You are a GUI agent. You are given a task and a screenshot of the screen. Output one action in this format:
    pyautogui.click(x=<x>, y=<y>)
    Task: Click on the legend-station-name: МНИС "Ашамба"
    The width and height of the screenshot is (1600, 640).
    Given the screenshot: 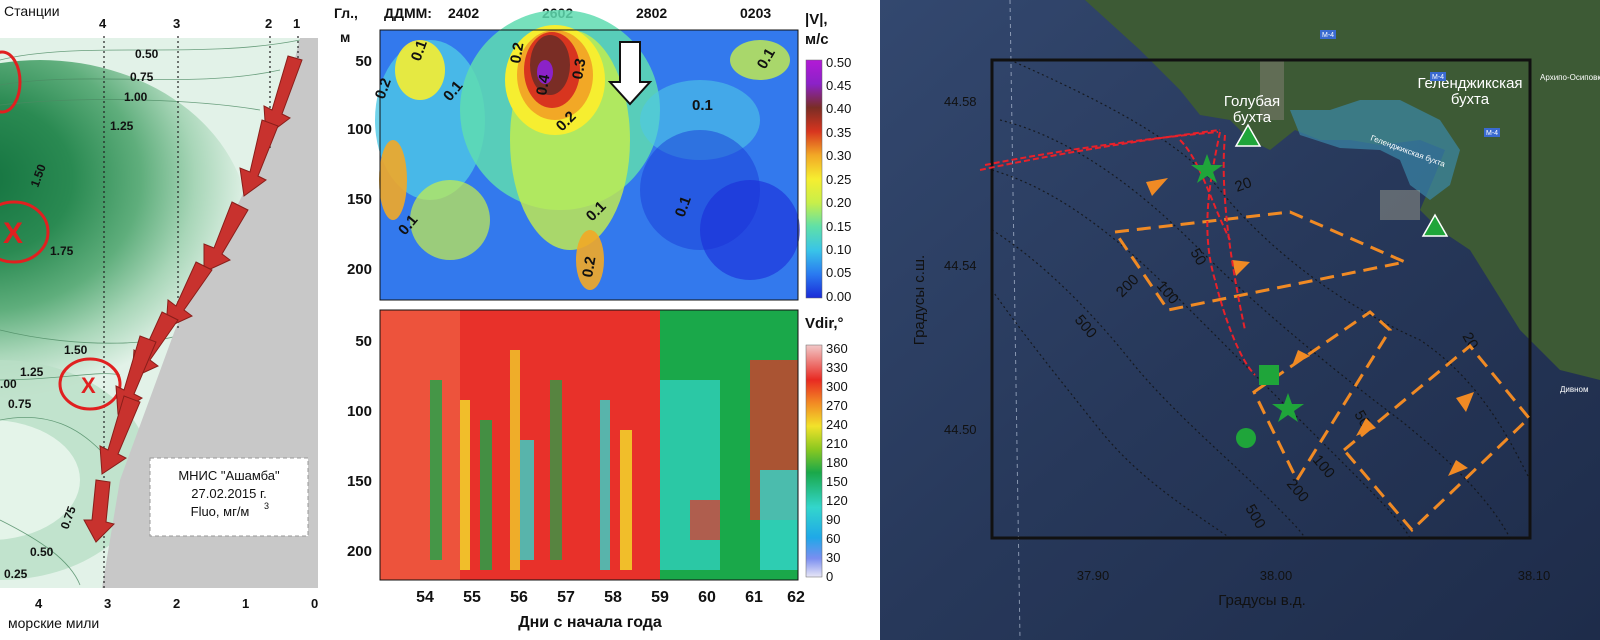 What is the action you would take?
    pyautogui.click(x=229, y=475)
    